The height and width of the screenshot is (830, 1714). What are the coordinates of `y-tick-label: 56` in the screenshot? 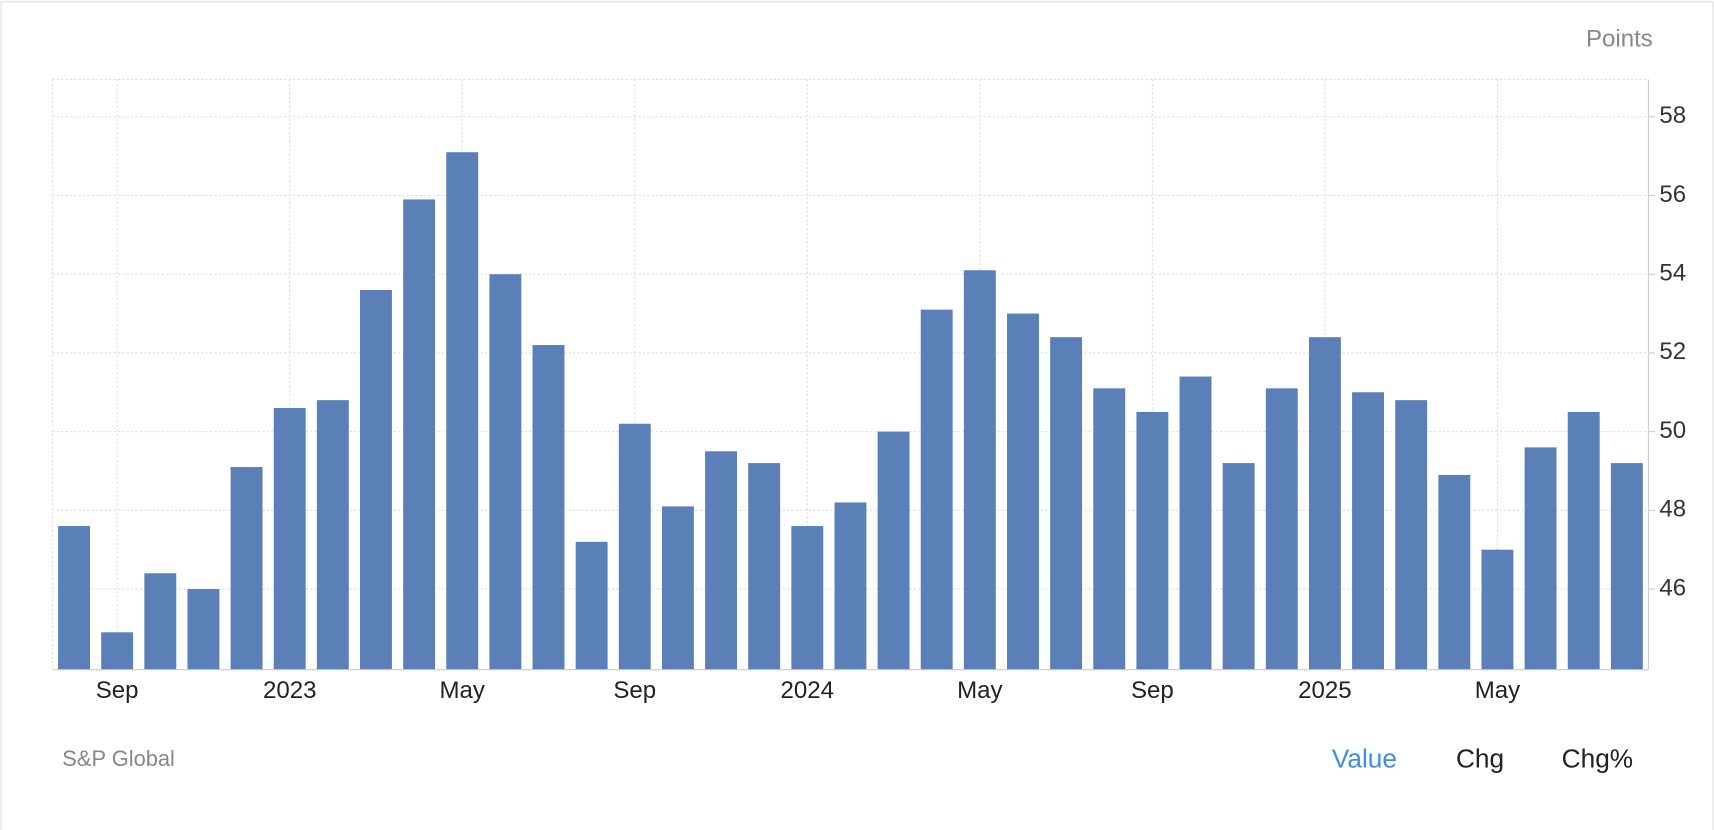 It's located at (1672, 194).